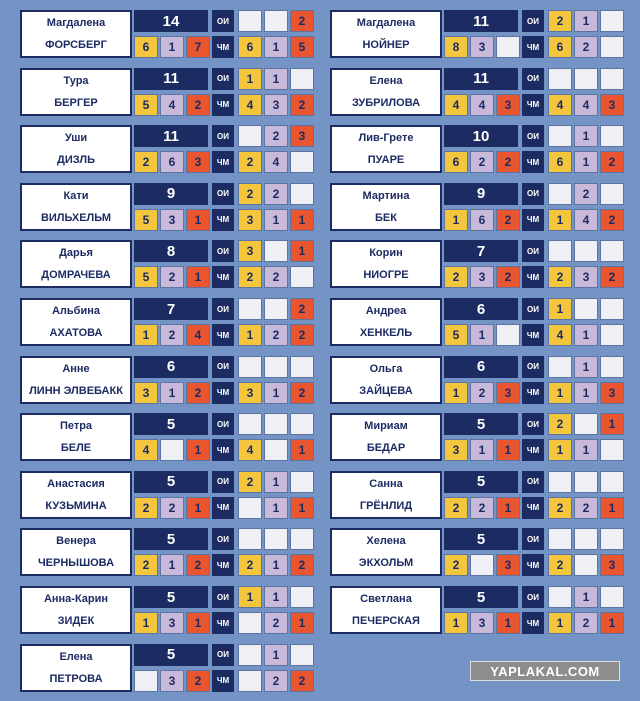  Describe the element at coordinates (386, 160) in the screenshot. I see `last-name: ПУАРЕ` at that location.